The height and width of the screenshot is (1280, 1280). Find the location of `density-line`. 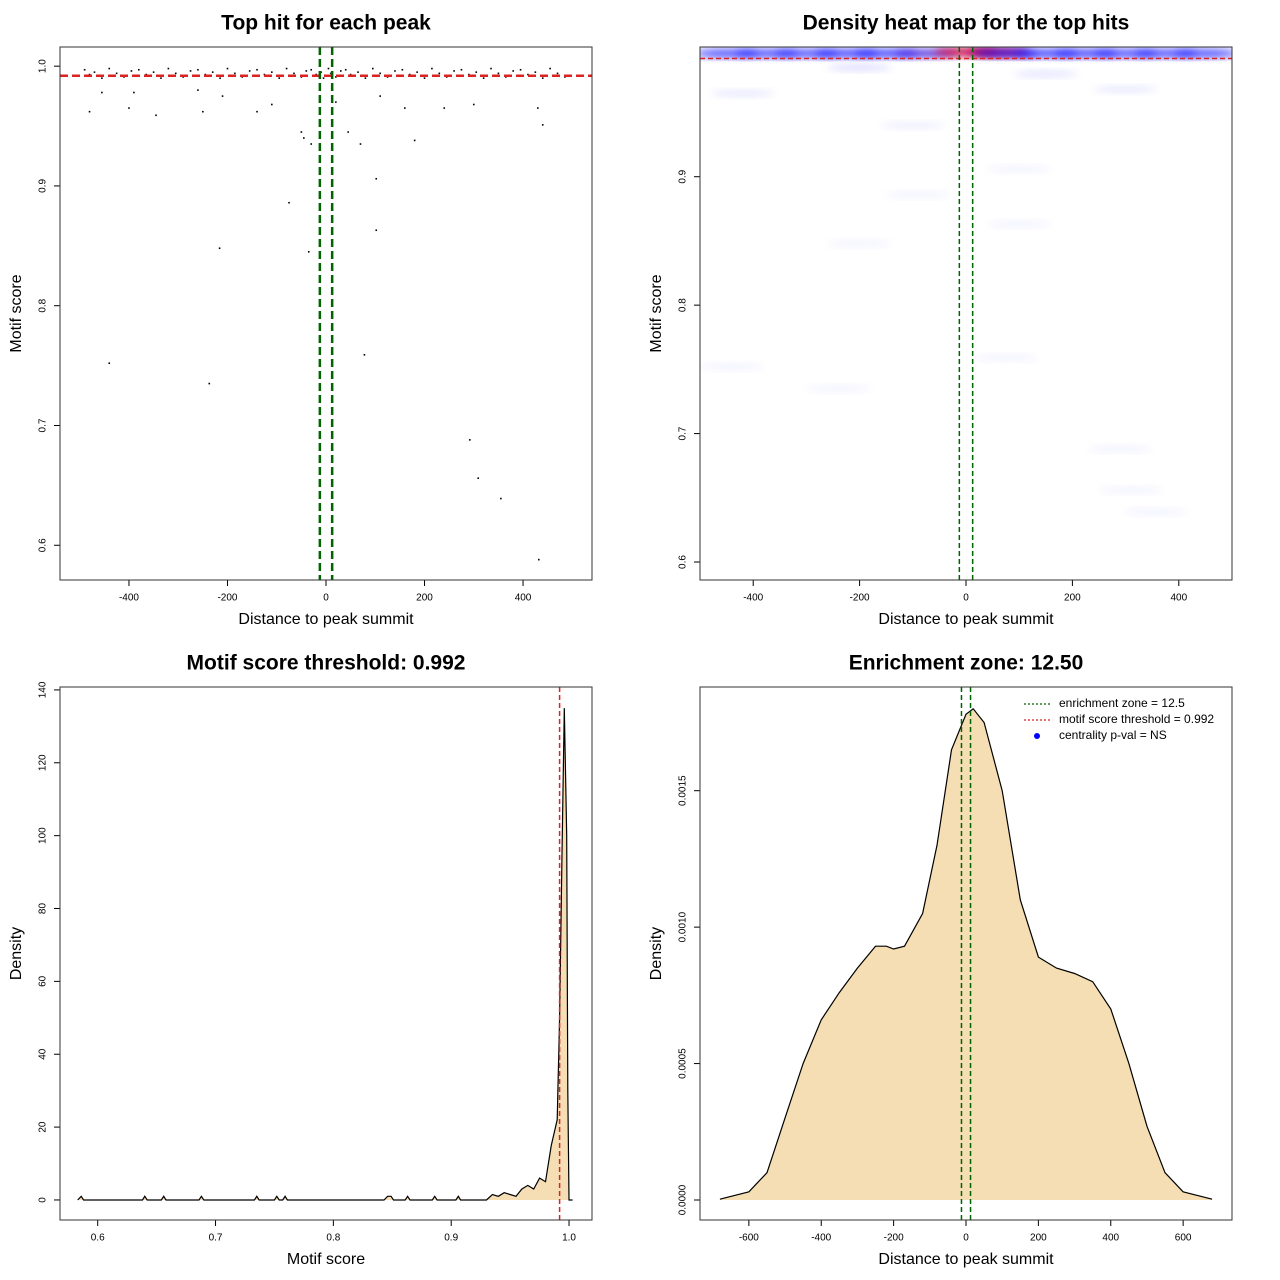

density-line is located at coordinates (325, 954).